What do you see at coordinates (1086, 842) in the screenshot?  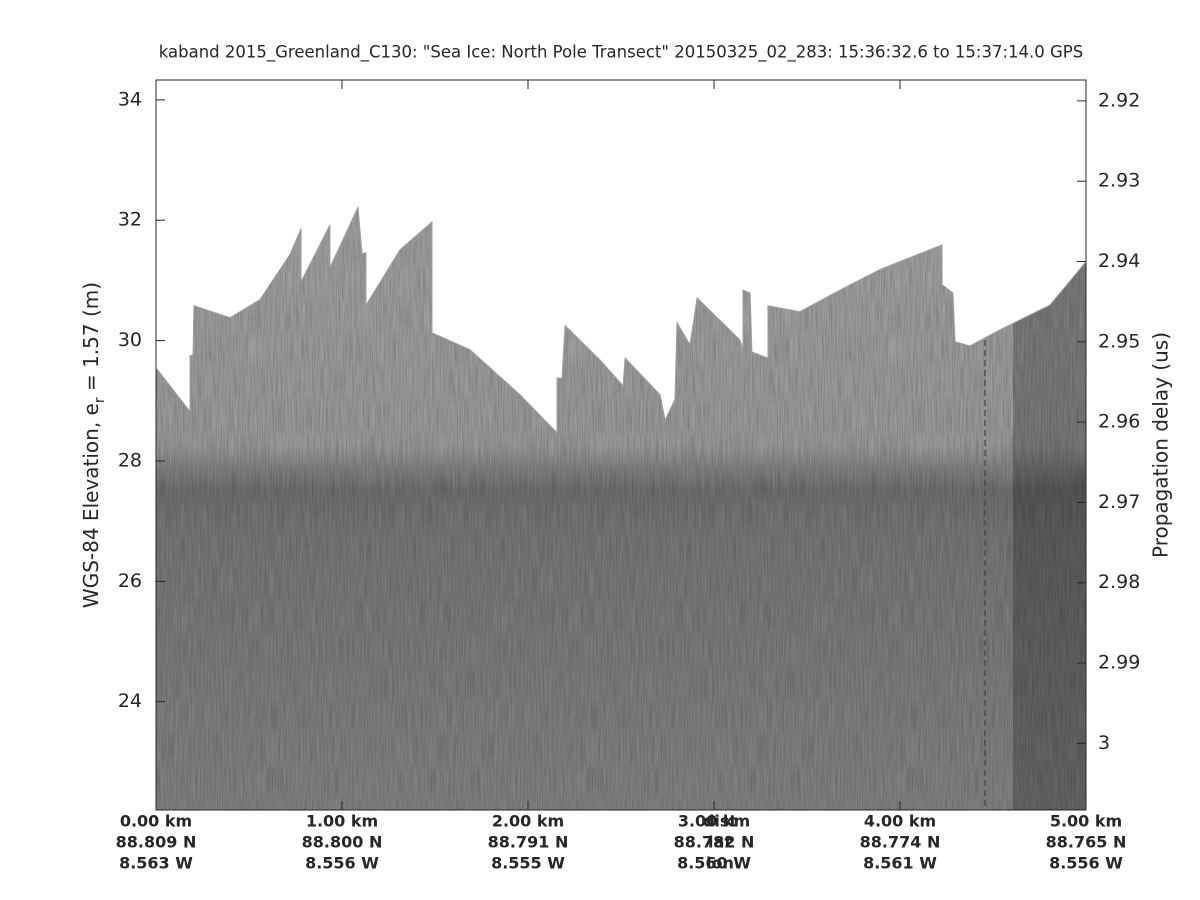 I see `lat-label: 88.765 N` at bounding box center [1086, 842].